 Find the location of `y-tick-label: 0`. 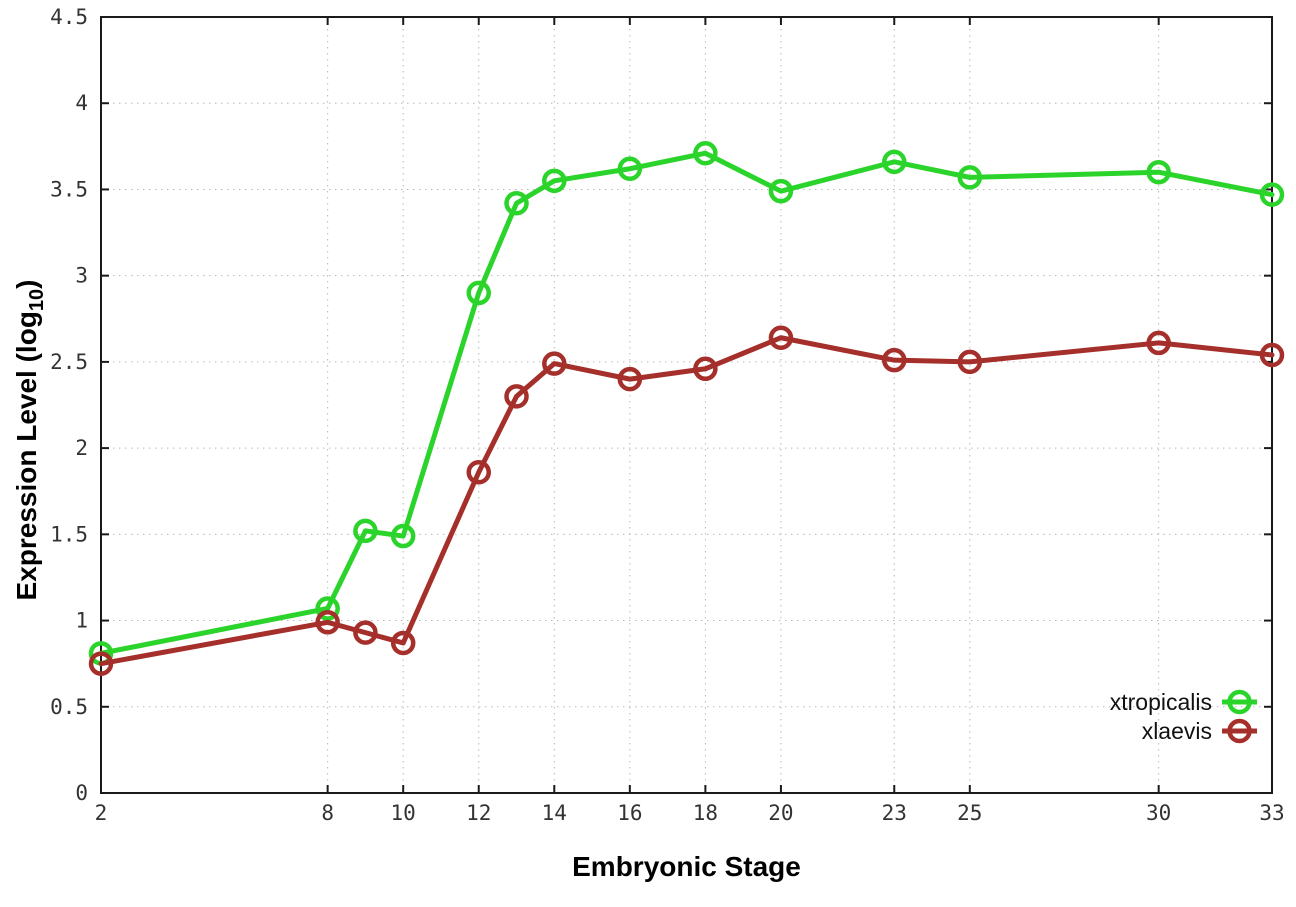

y-tick-label: 0 is located at coordinates (81, 793).